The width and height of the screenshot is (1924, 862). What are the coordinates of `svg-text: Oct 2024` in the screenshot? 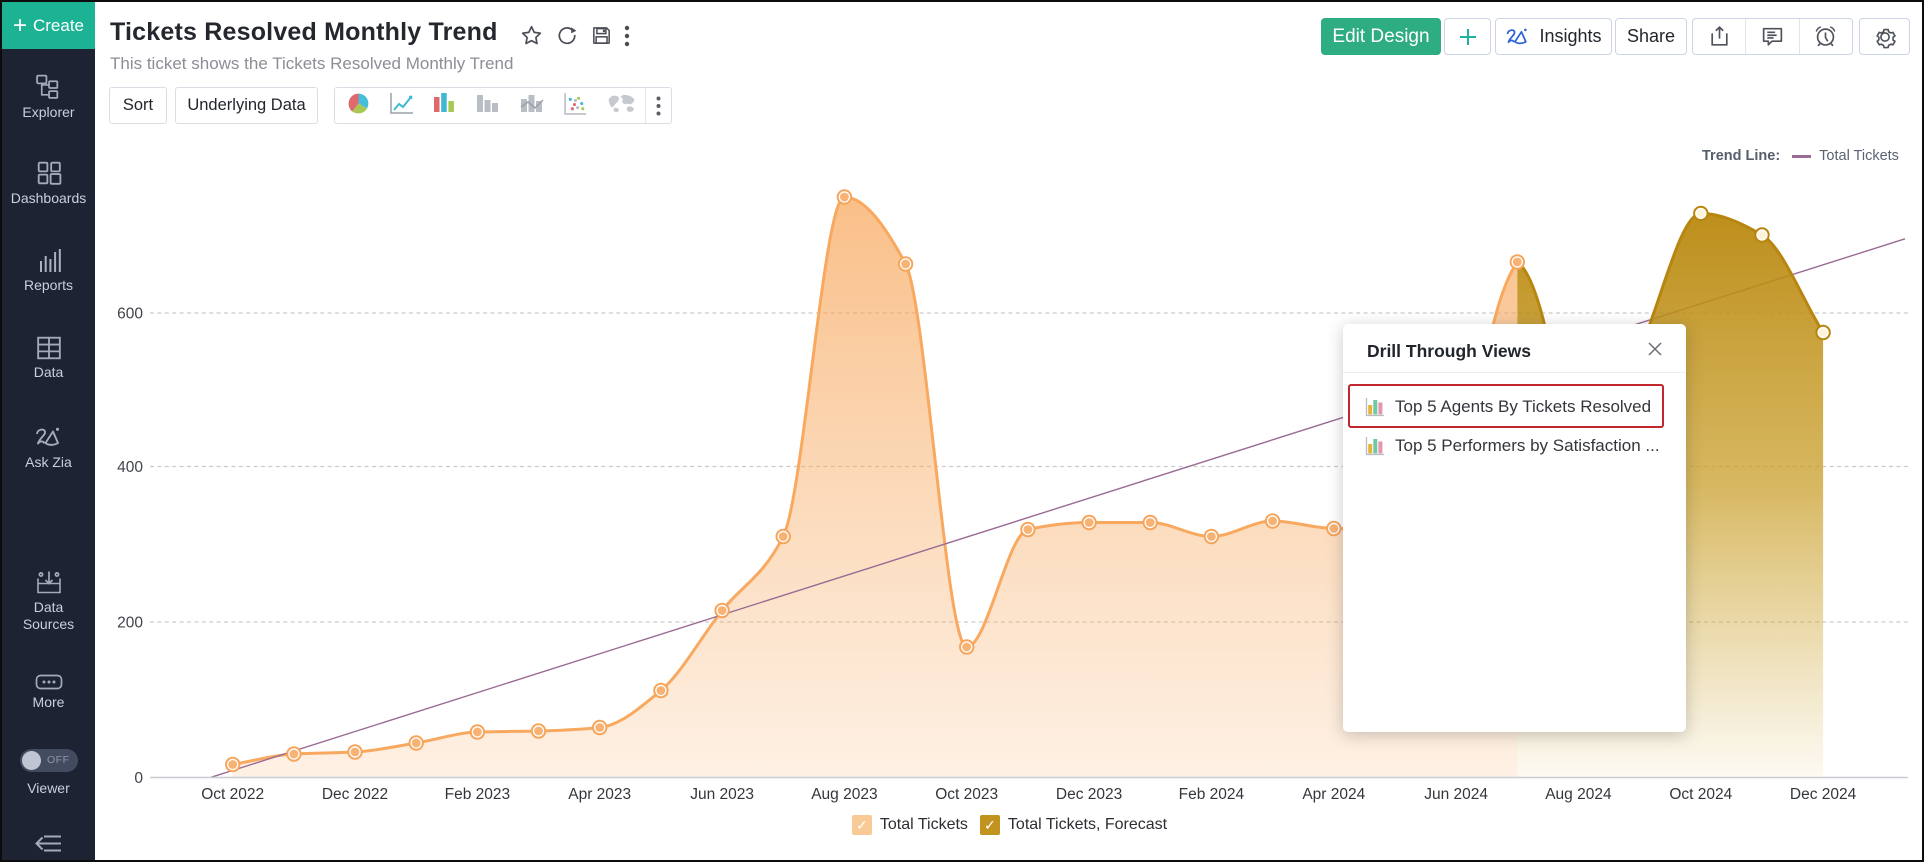 It's located at (1700, 794).